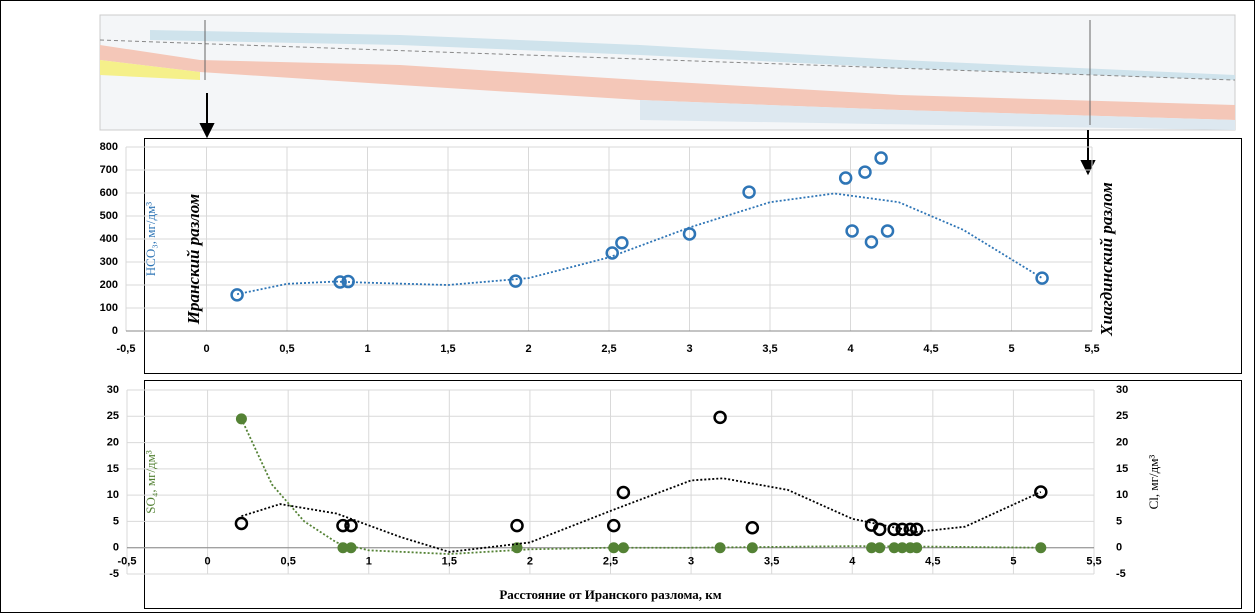  I want to click on y-axis-label: SO₄, мг/дм³, so click(150, 482).